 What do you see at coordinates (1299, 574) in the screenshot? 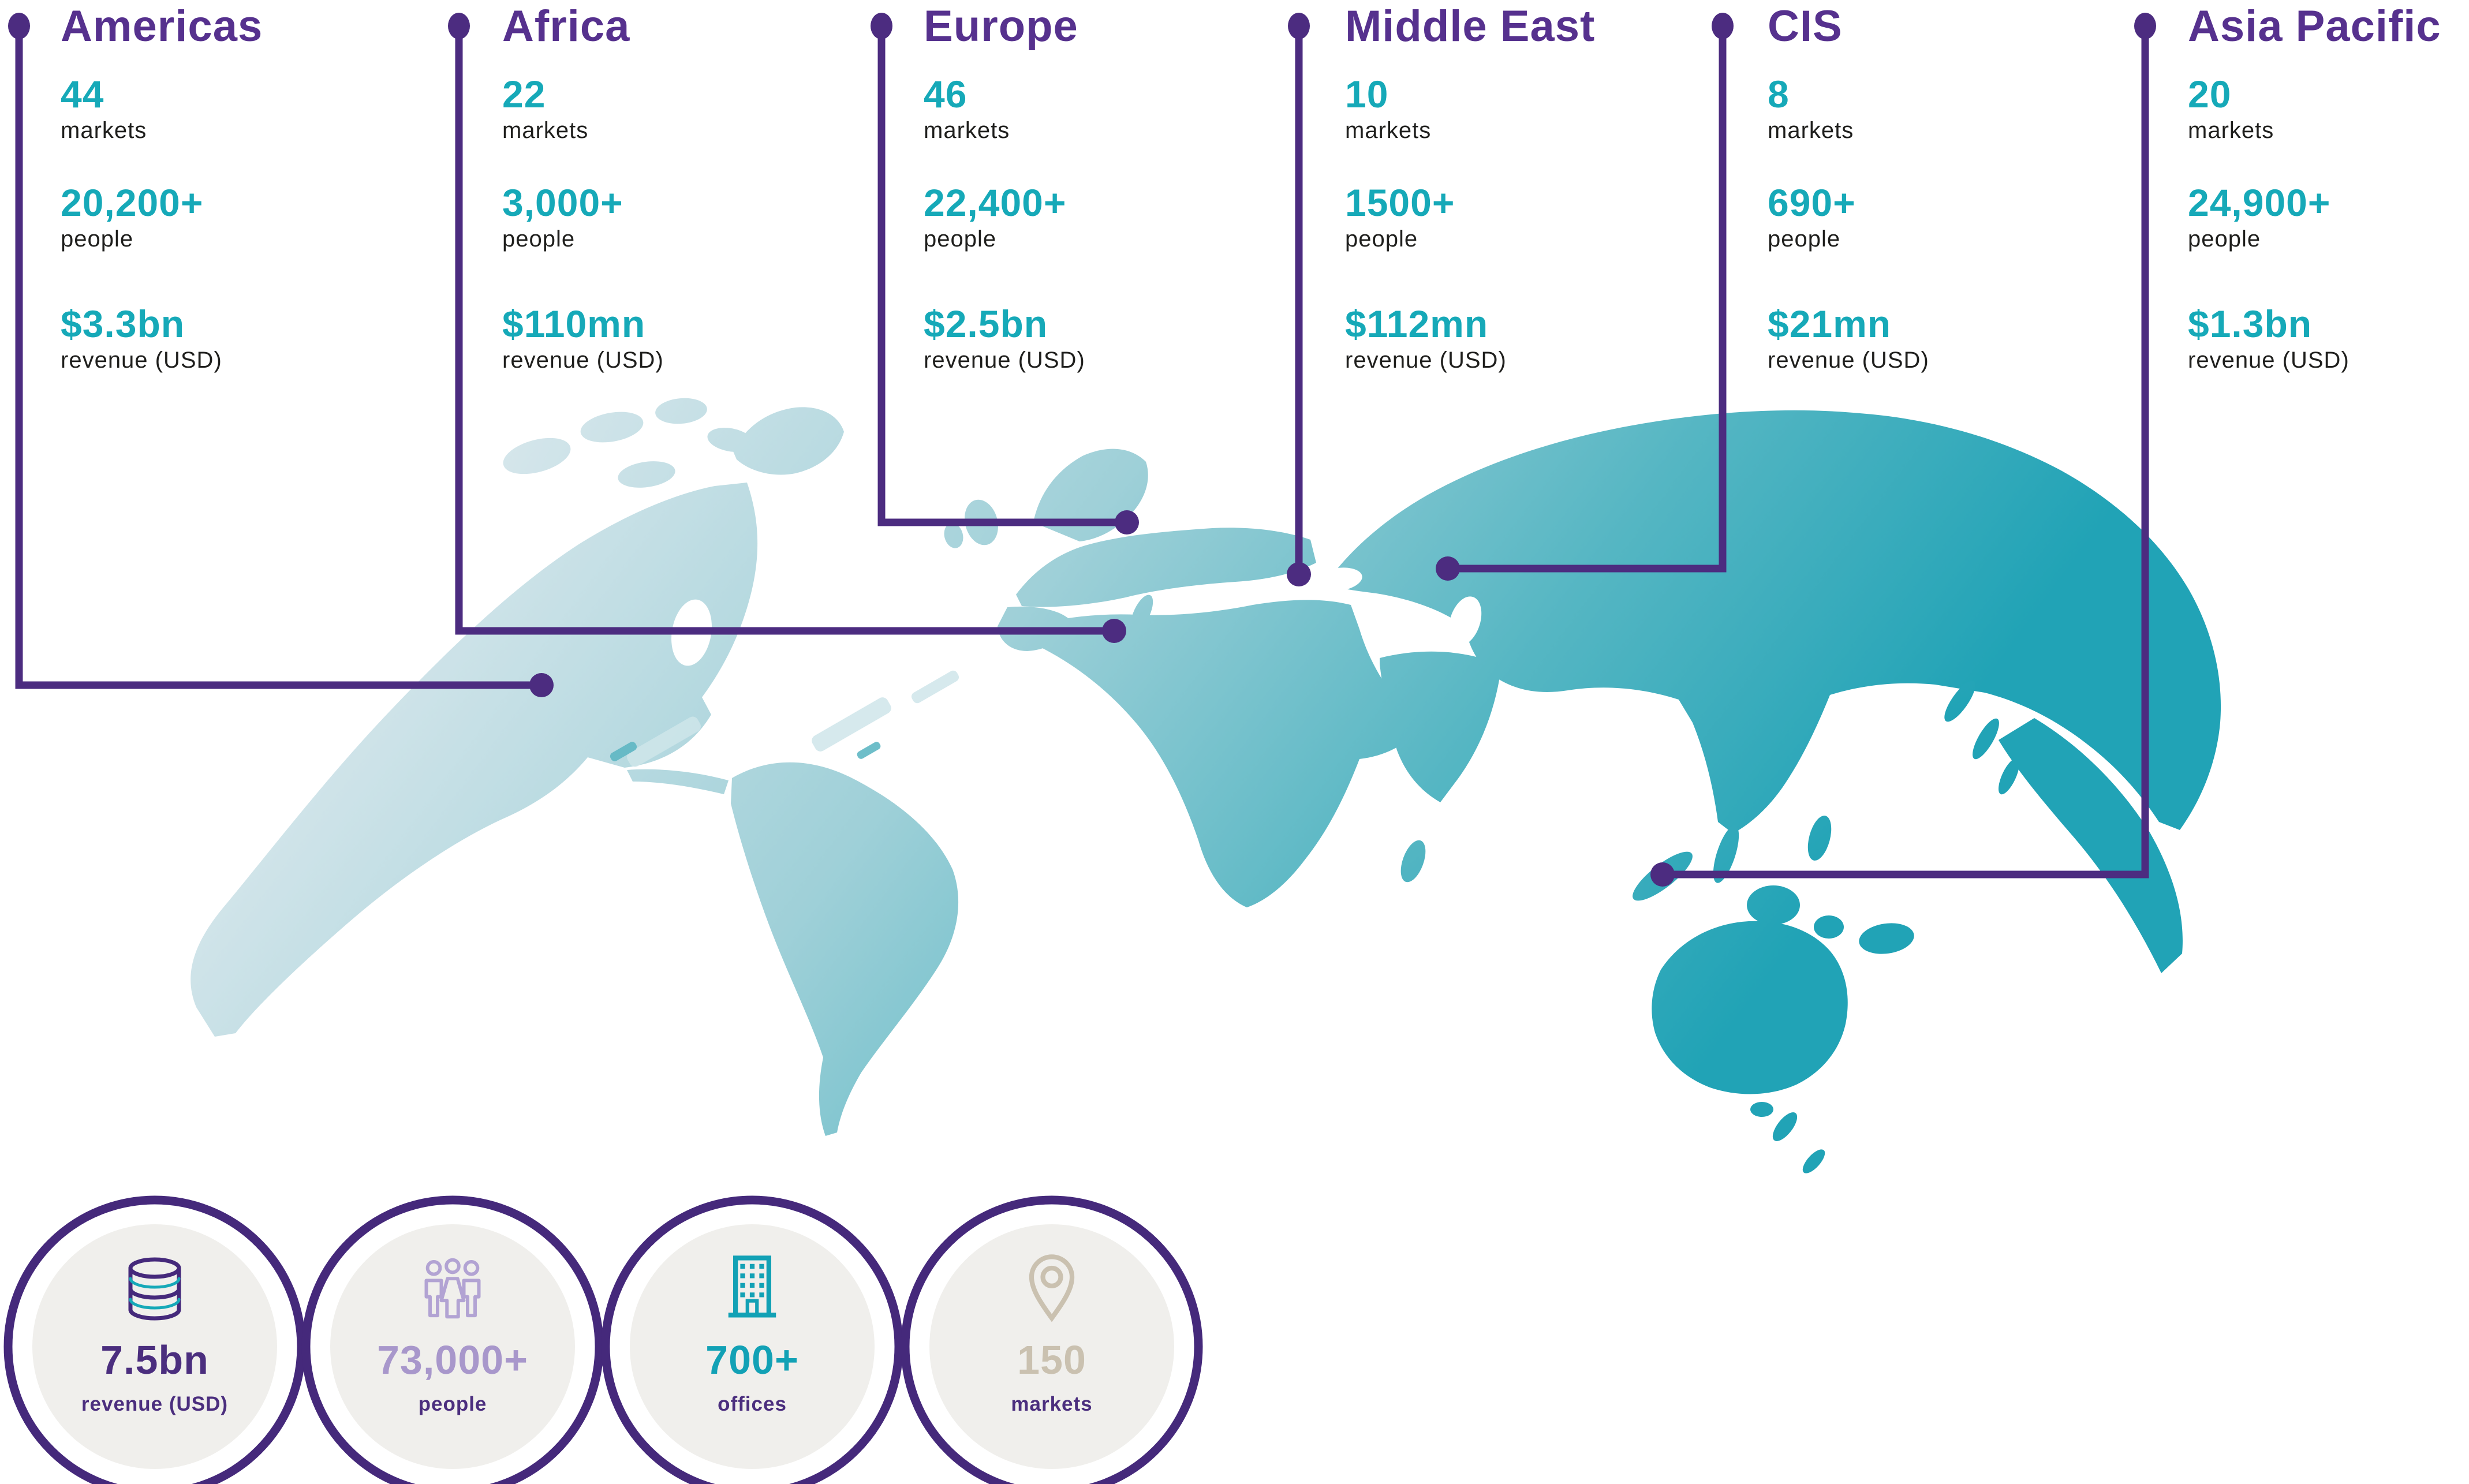
I see `map-marker-middle-east` at bounding box center [1299, 574].